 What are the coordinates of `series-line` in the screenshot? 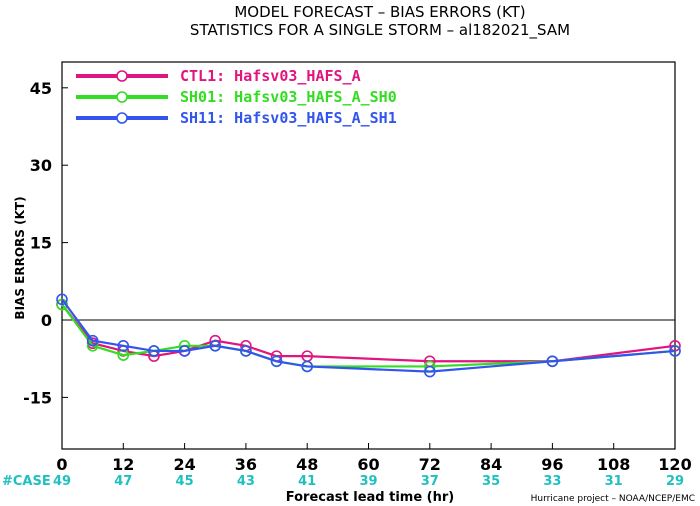 It's located at (368, 333).